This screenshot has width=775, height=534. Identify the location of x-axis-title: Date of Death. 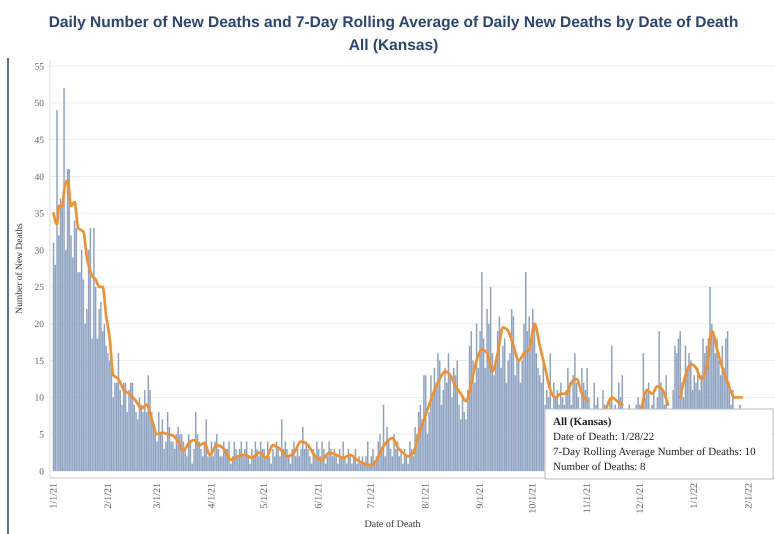
(392, 524).